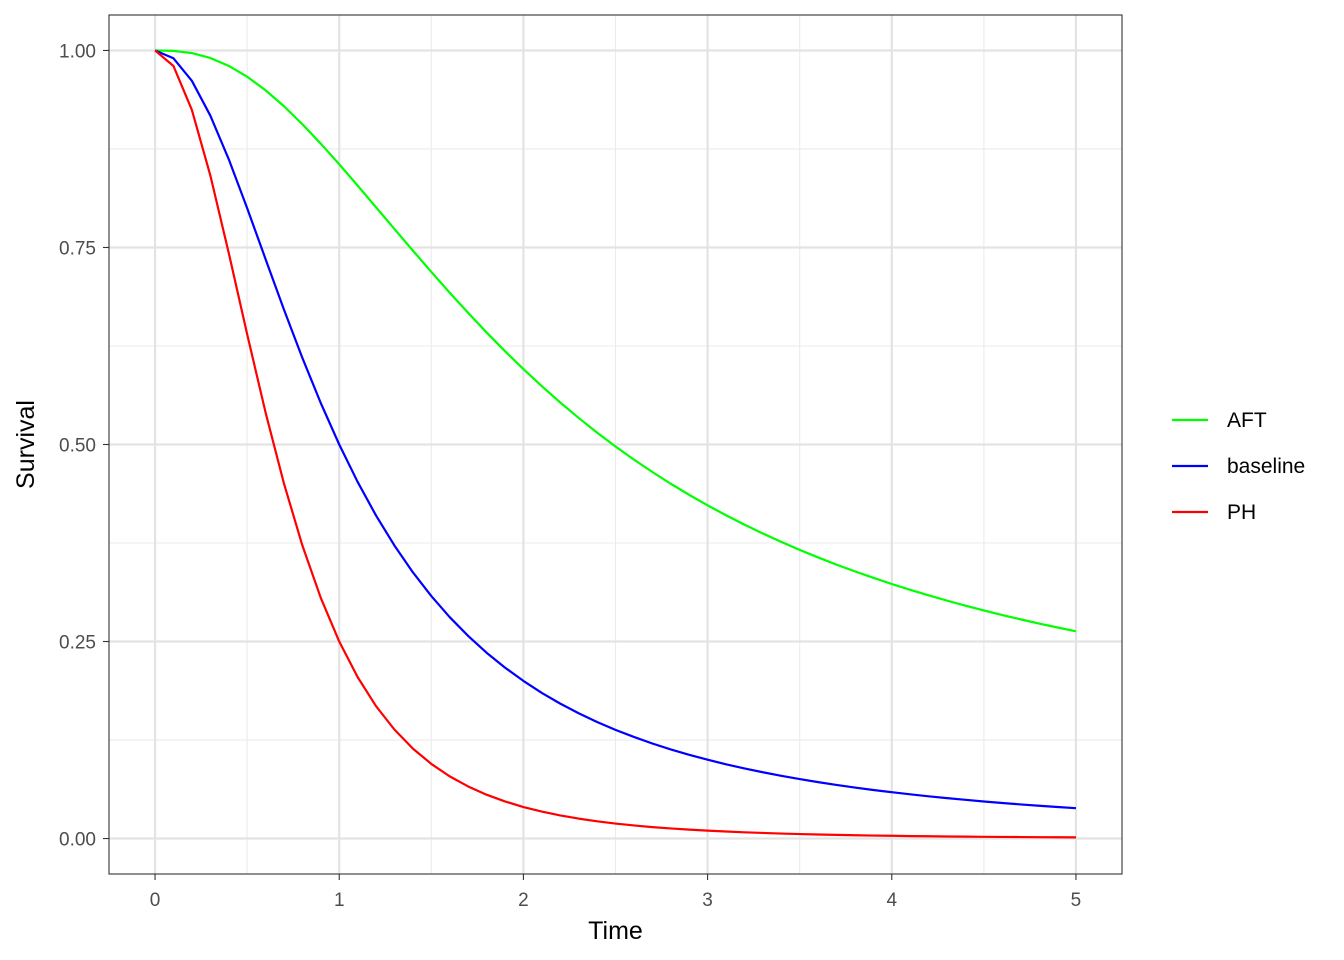 This screenshot has width=1344, height=960. I want to click on x-tick-label: 1, so click(339, 900).